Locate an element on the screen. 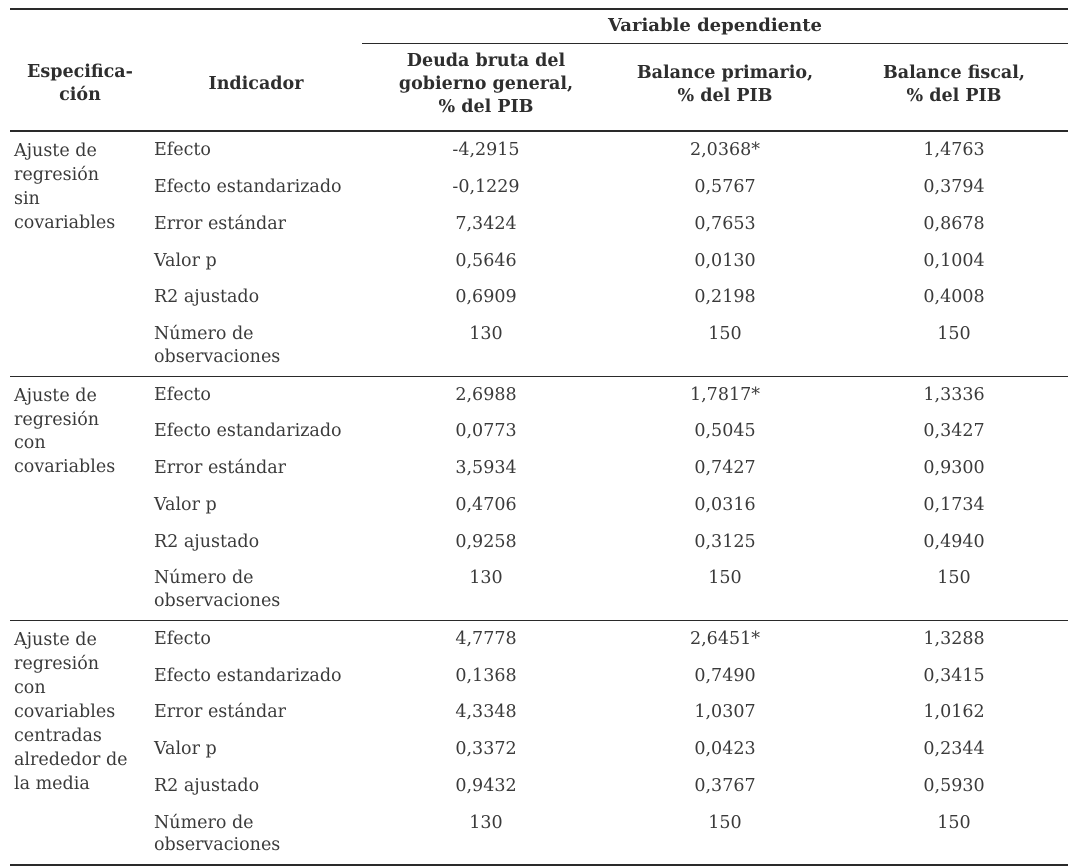 This screenshot has width=1078, height=867. value-cell: 0,0423 is located at coordinates (725, 749).